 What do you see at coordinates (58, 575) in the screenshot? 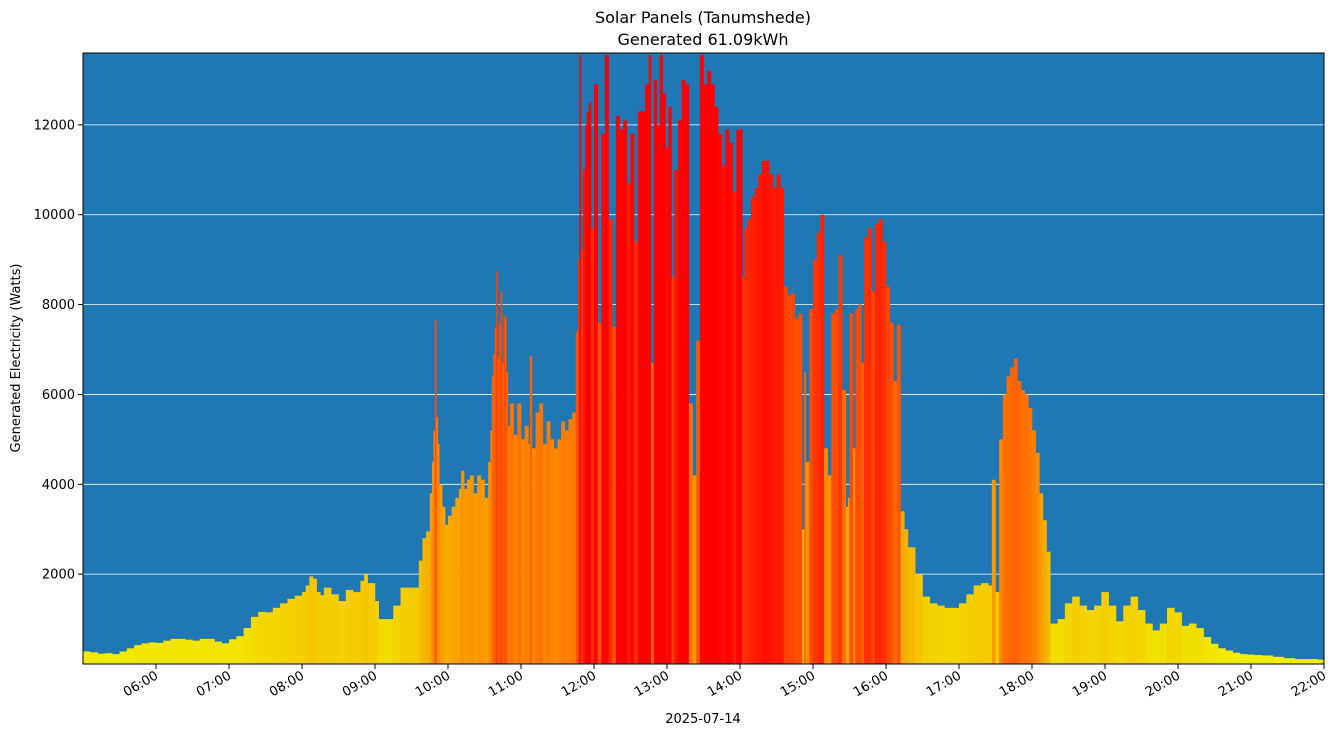
I see `y-tick-label: 2000` at bounding box center [58, 575].